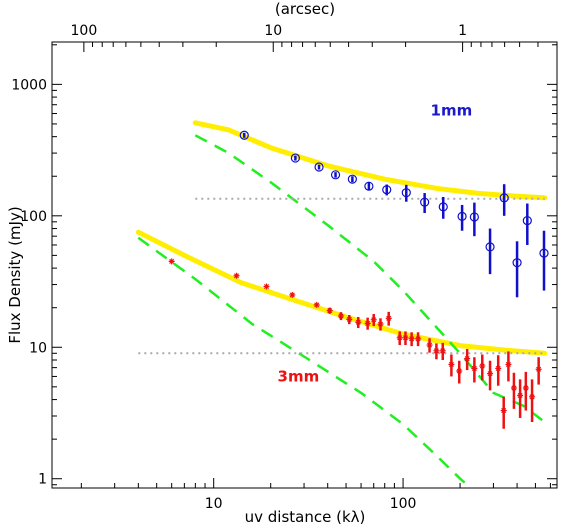  What do you see at coordinates (273, 31) in the screenshot?
I see `top-tick-label: 10` at bounding box center [273, 31].